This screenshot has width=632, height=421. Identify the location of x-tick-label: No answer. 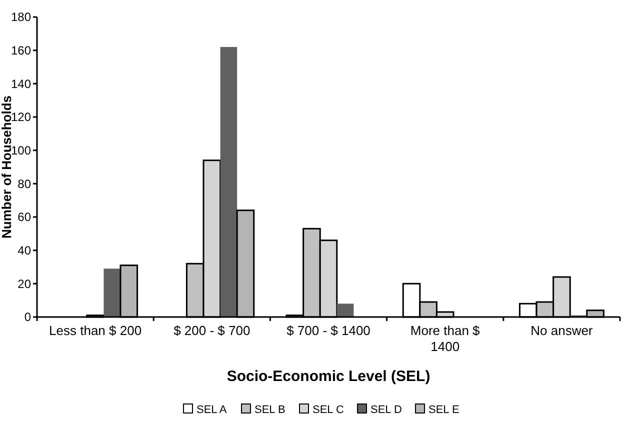
(562, 330).